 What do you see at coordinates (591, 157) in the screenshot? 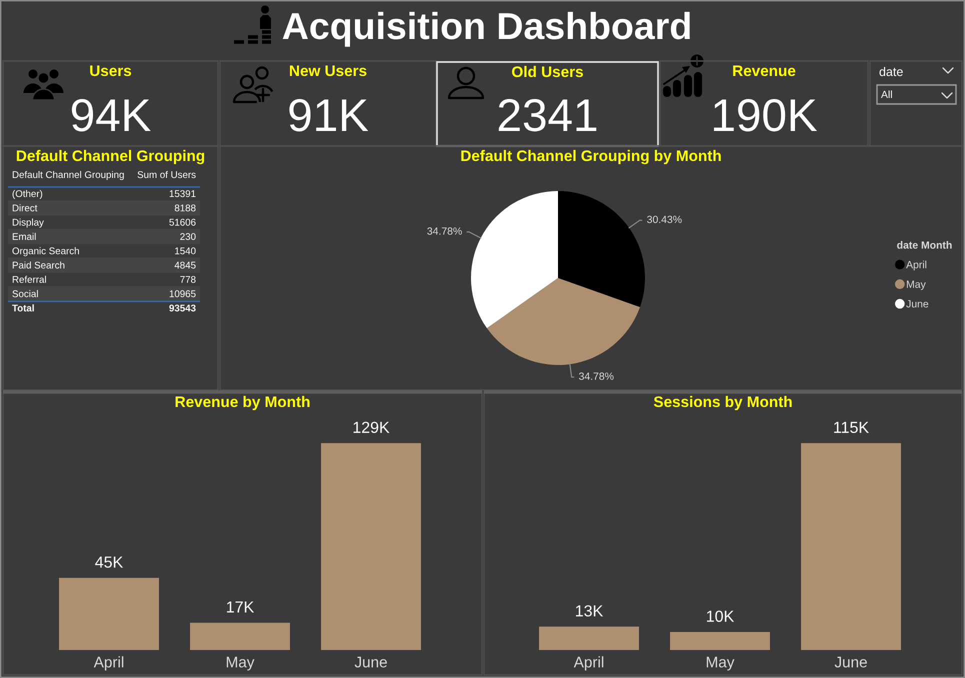
I see `chart-title: Default Channel Grouping by Month` at bounding box center [591, 157].